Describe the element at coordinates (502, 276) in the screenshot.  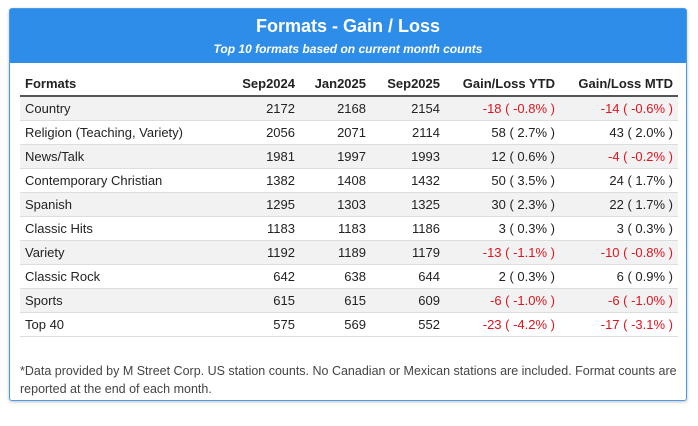
I see `table-cell: 2 ( 0.3% )` at that location.